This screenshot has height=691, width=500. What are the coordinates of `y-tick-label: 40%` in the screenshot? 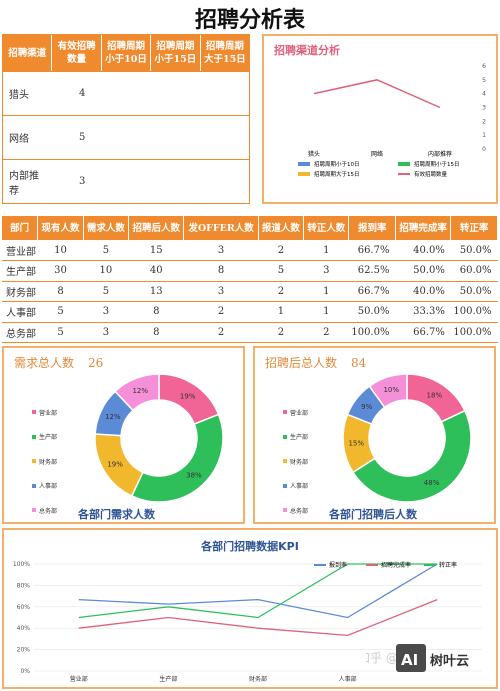 It's located at (24, 628).